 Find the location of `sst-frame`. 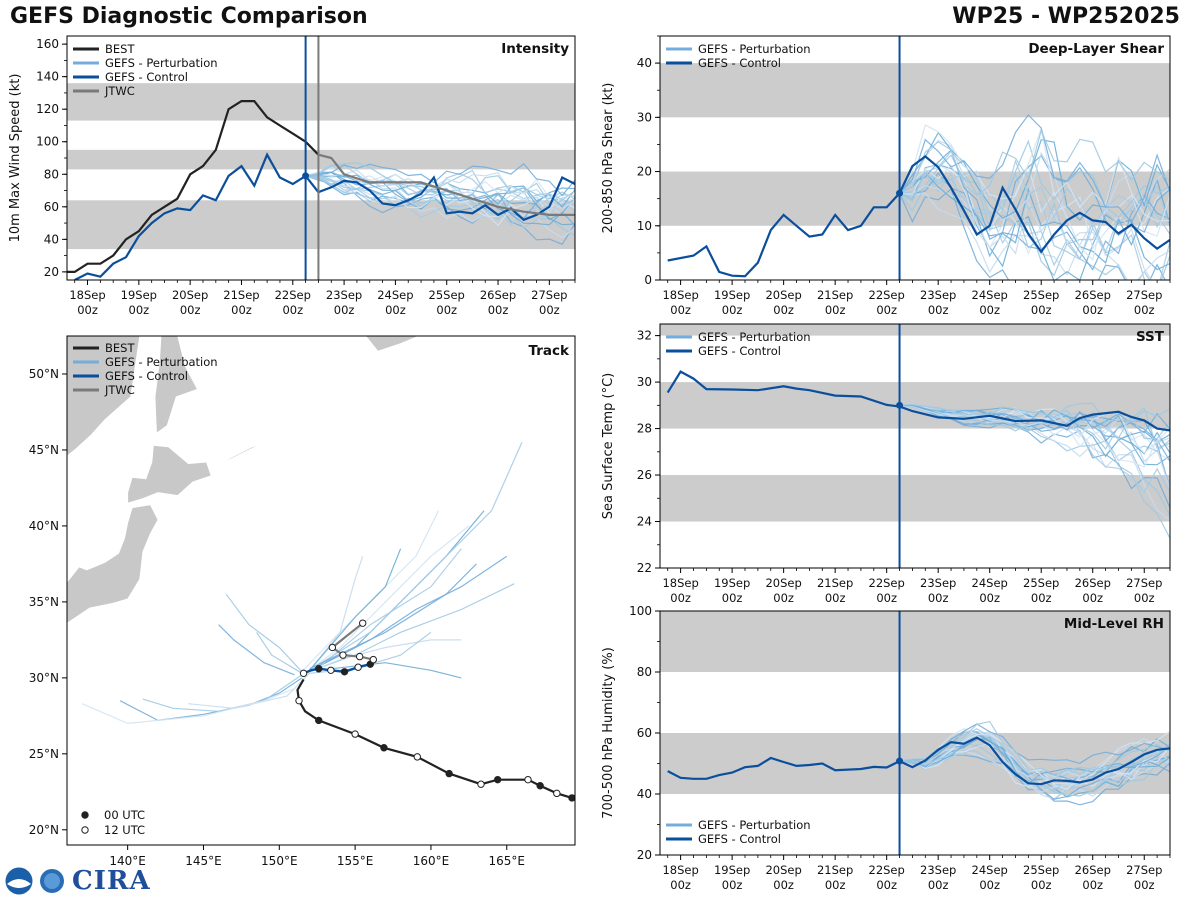

sst-frame is located at coordinates (915, 446).